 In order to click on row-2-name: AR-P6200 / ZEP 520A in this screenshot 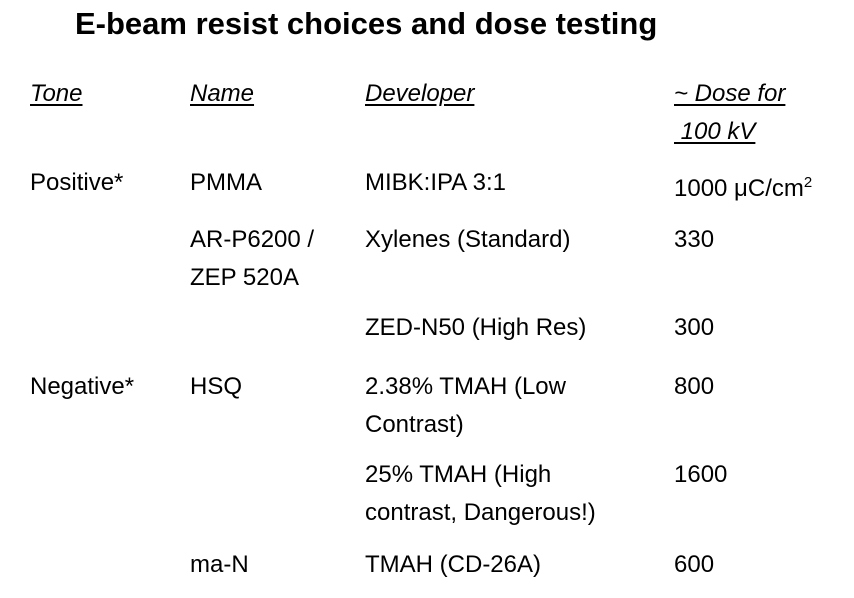, I will do `click(252, 259)`.